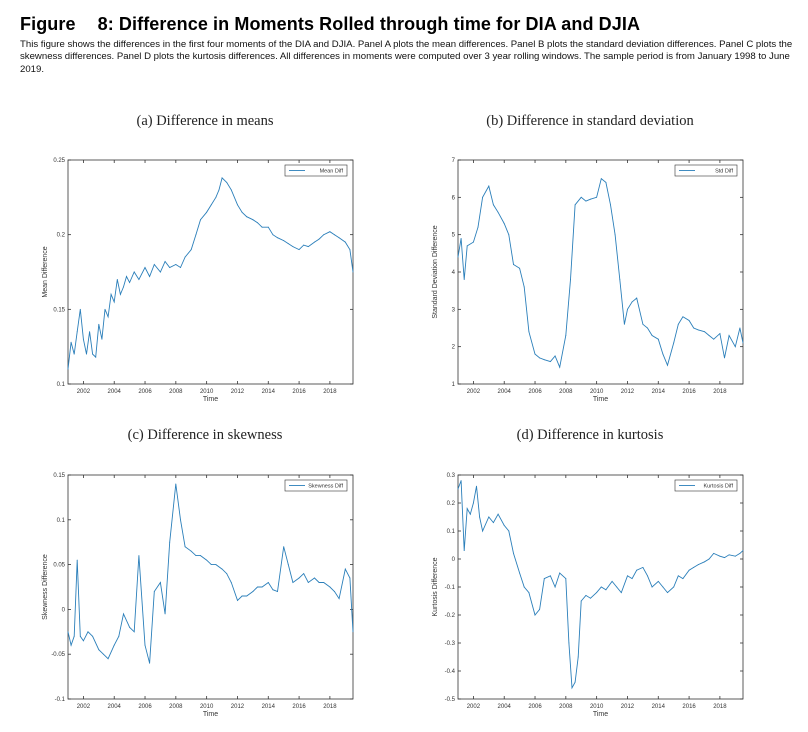  Describe the element at coordinates (48, 24) in the screenshot. I see `figure-label: Figure` at that location.